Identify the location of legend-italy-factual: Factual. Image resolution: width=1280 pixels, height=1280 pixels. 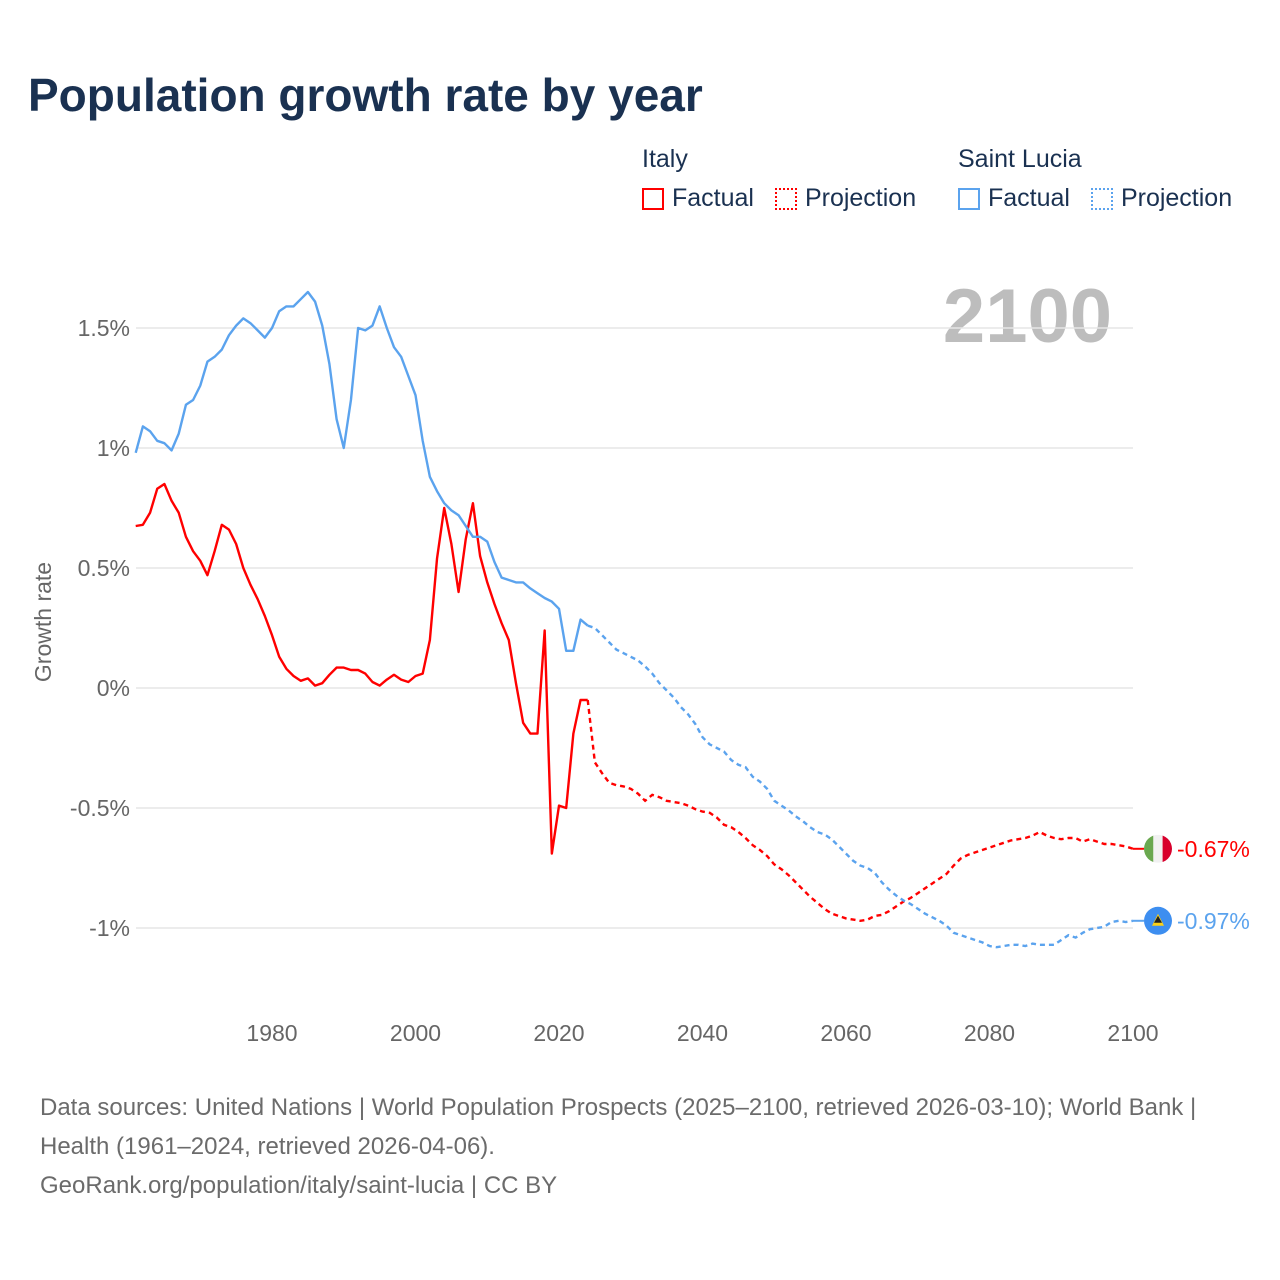
(698, 198).